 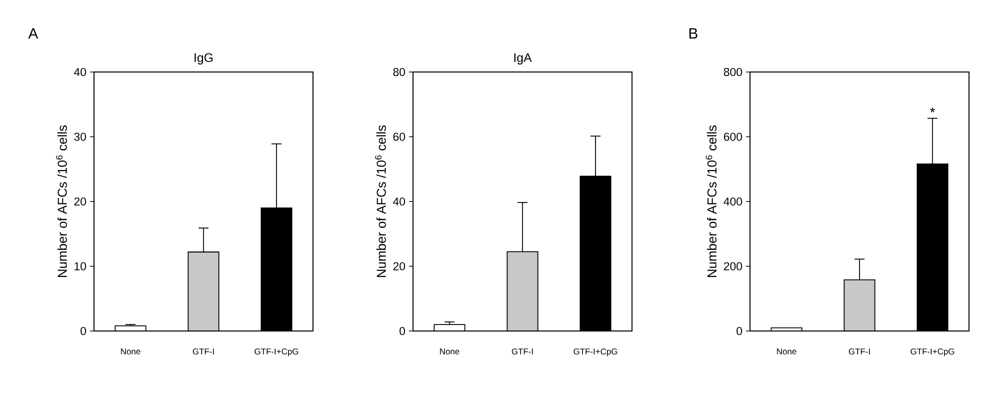 I want to click on text: B, so click(x=693, y=33).